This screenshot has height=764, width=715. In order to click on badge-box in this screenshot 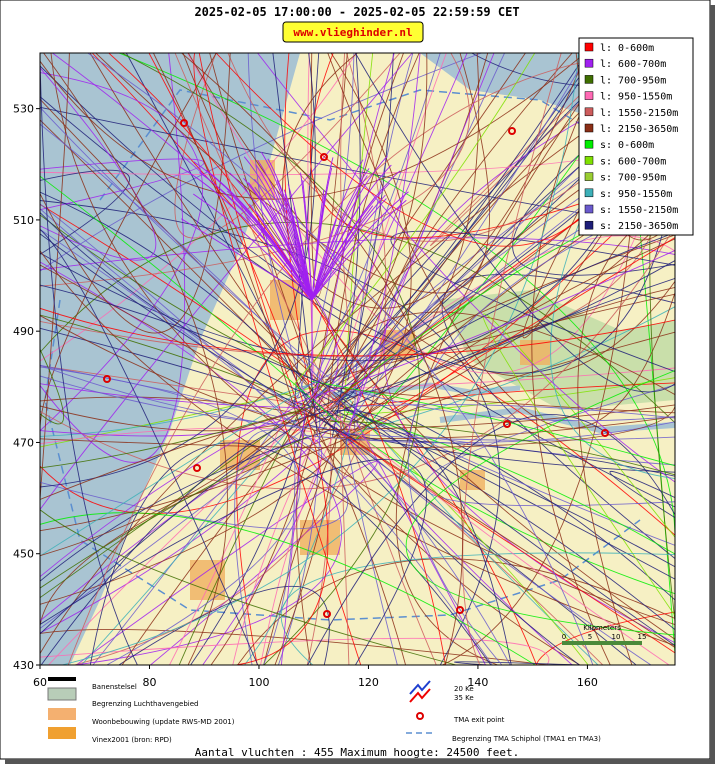, I will do `click(353, 32)`.